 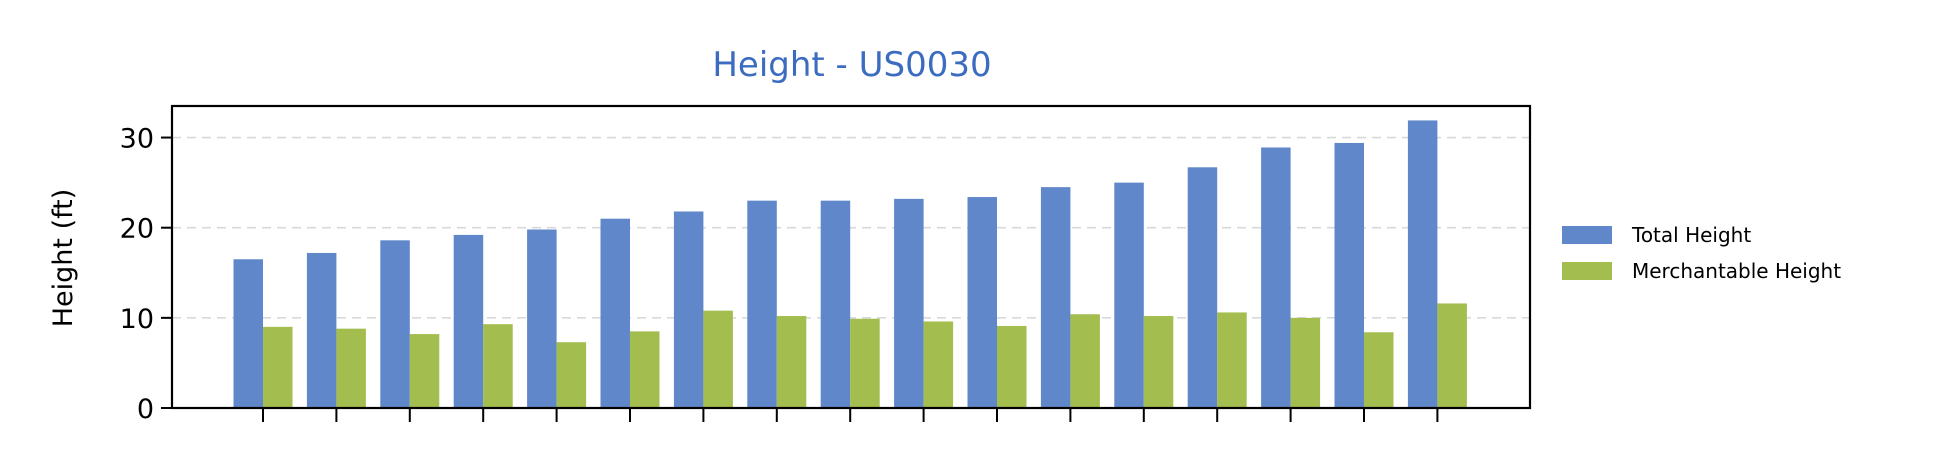 What do you see at coordinates (63, 258) in the screenshot?
I see `y-axis-label: Height (ft)` at bounding box center [63, 258].